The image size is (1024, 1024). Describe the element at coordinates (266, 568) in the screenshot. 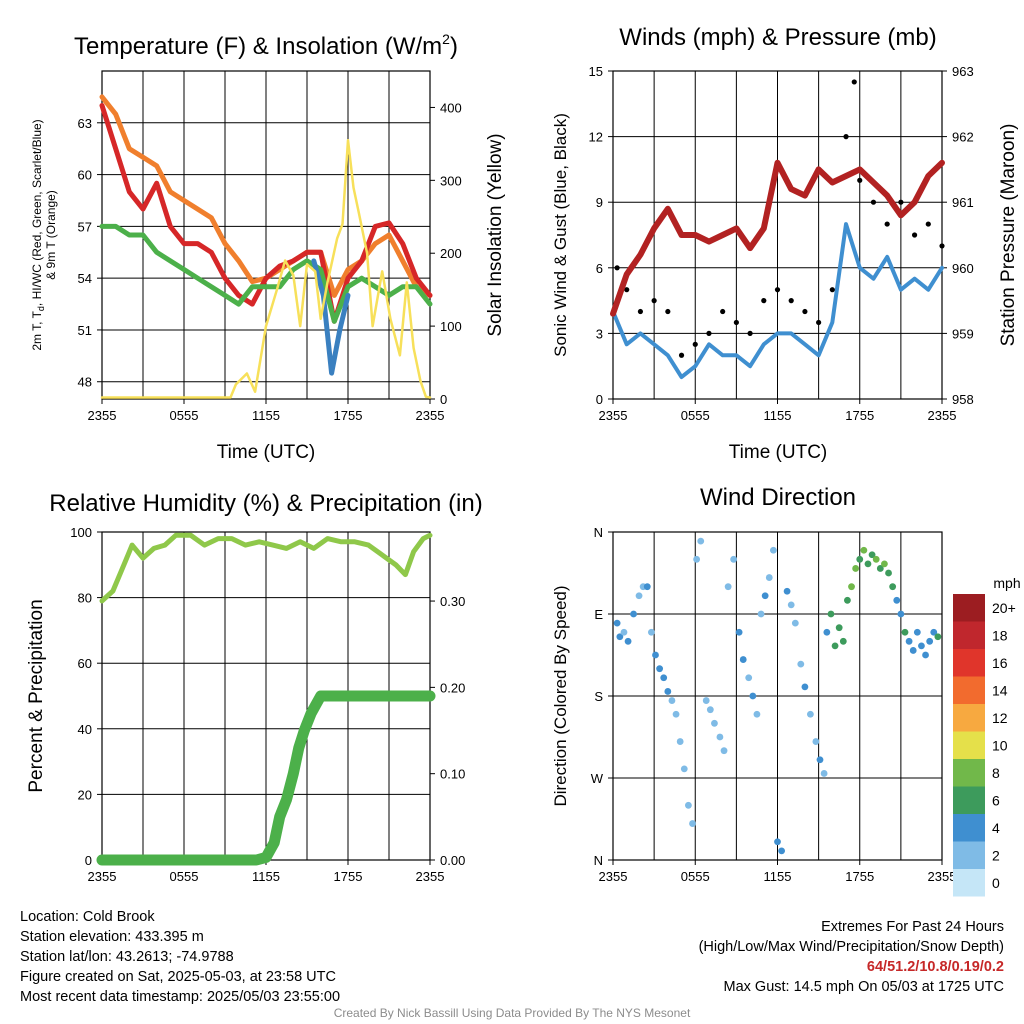

I see `humidity-line` at that location.